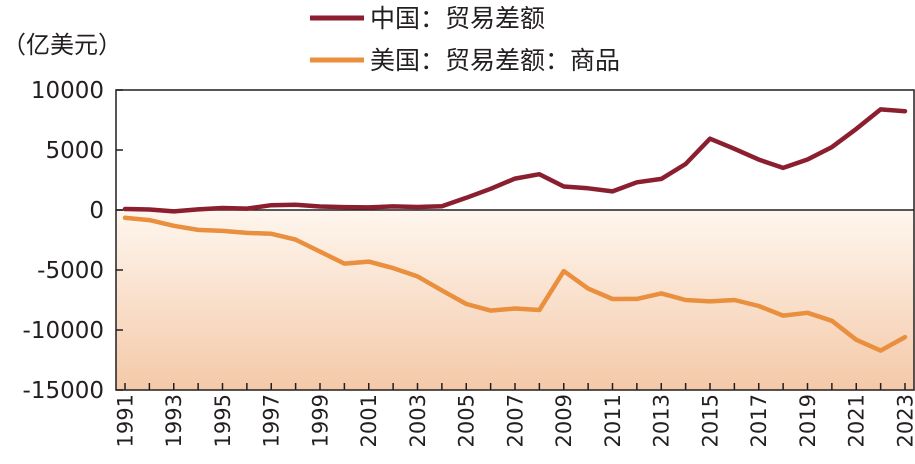 The image size is (915, 464). What do you see at coordinates (63, 331) in the screenshot?
I see `y-tick-label: -10000` at bounding box center [63, 331].